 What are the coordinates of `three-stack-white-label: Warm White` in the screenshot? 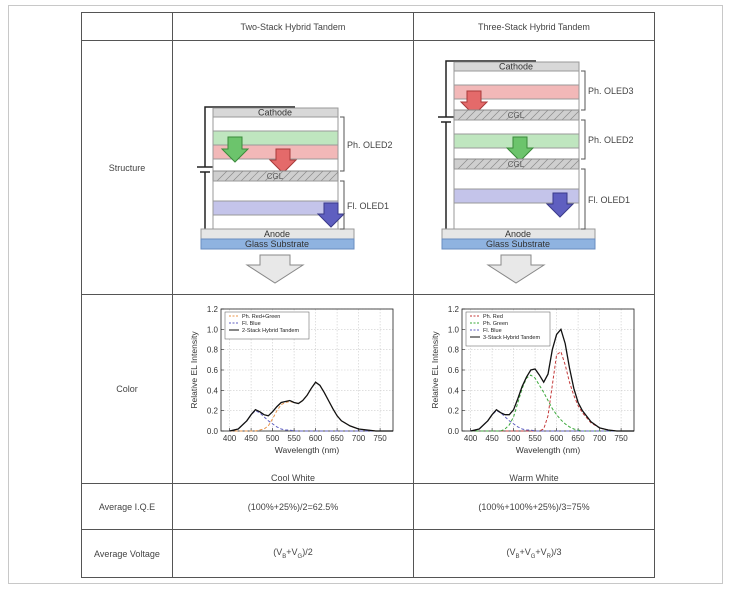 It's located at (534, 478).